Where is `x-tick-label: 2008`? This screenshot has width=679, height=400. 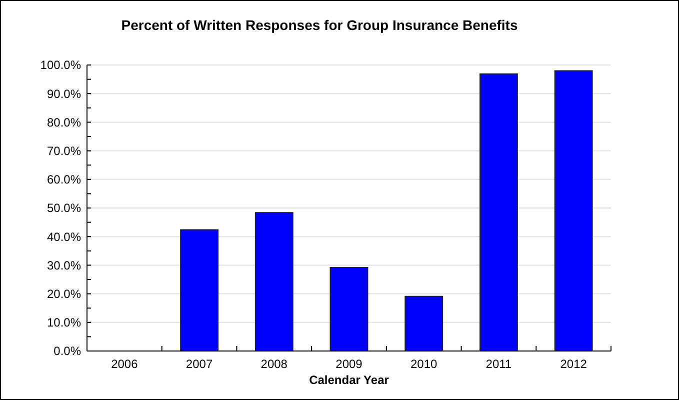
x-tick-label: 2008 is located at coordinates (274, 364).